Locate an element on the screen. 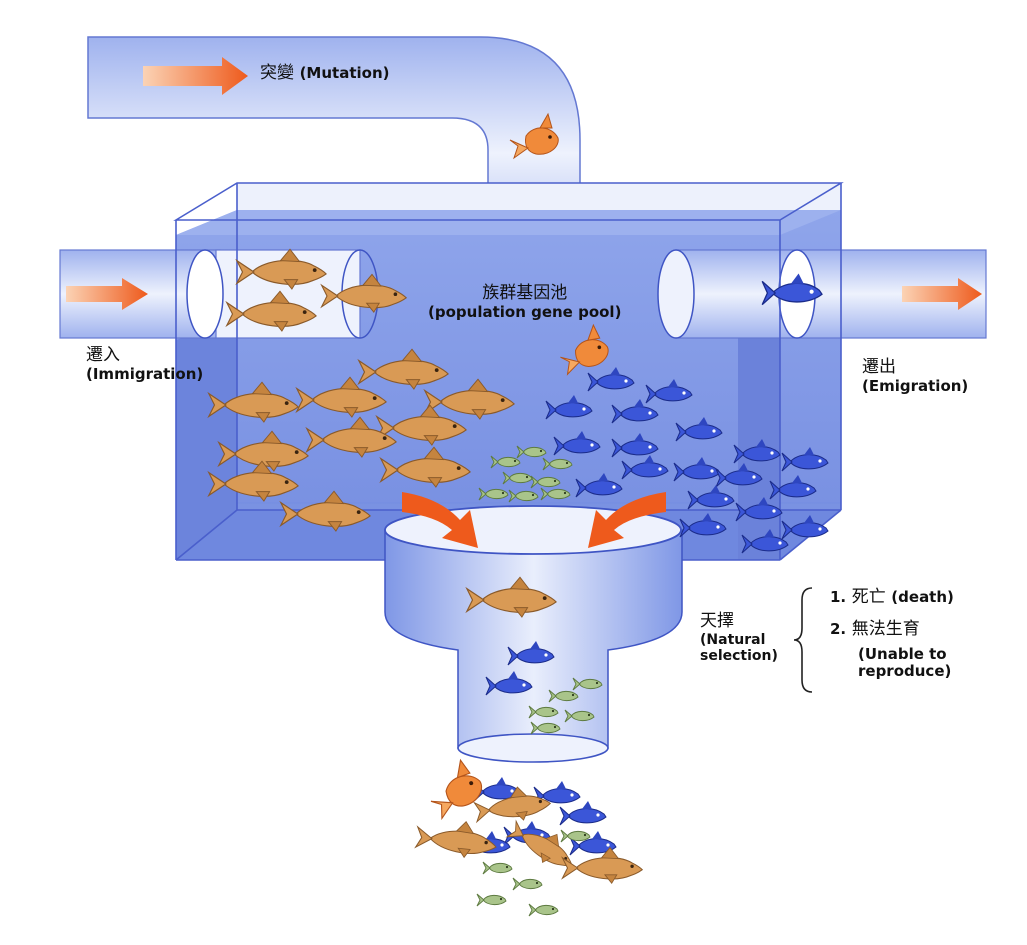 The height and width of the screenshot is (945, 1027). natural-selection-label-zh: 天擇 is located at coordinates (717, 621).